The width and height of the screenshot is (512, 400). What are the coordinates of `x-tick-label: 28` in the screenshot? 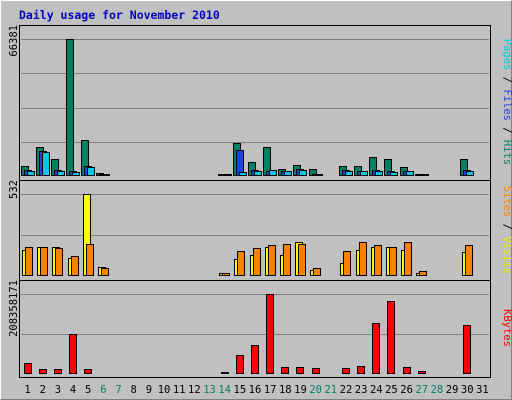 It's located at (437, 390).